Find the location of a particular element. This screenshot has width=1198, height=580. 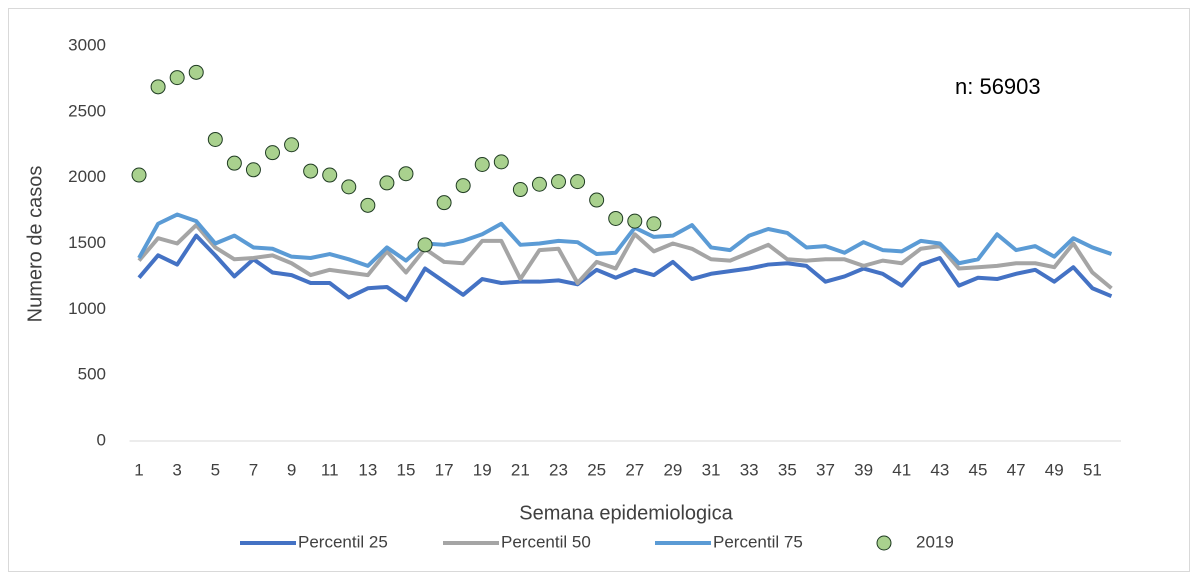

y-tick-label: 1500 is located at coordinates (87, 242).